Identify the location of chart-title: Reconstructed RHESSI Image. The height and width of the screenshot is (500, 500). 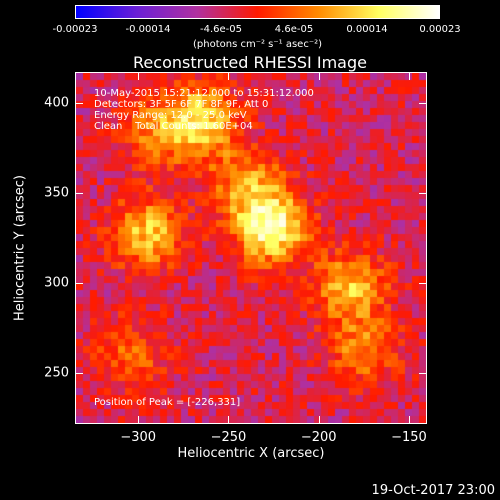
(250, 62).